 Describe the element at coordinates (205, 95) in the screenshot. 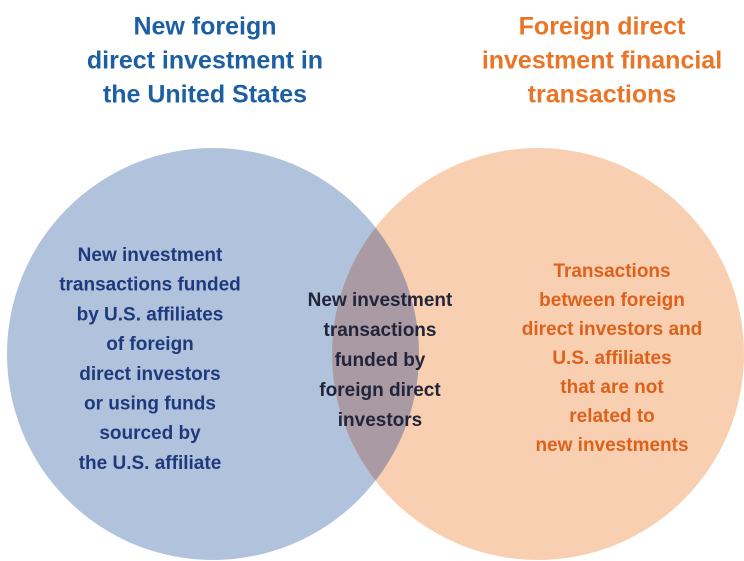

I see `left-title: the United States` at that location.